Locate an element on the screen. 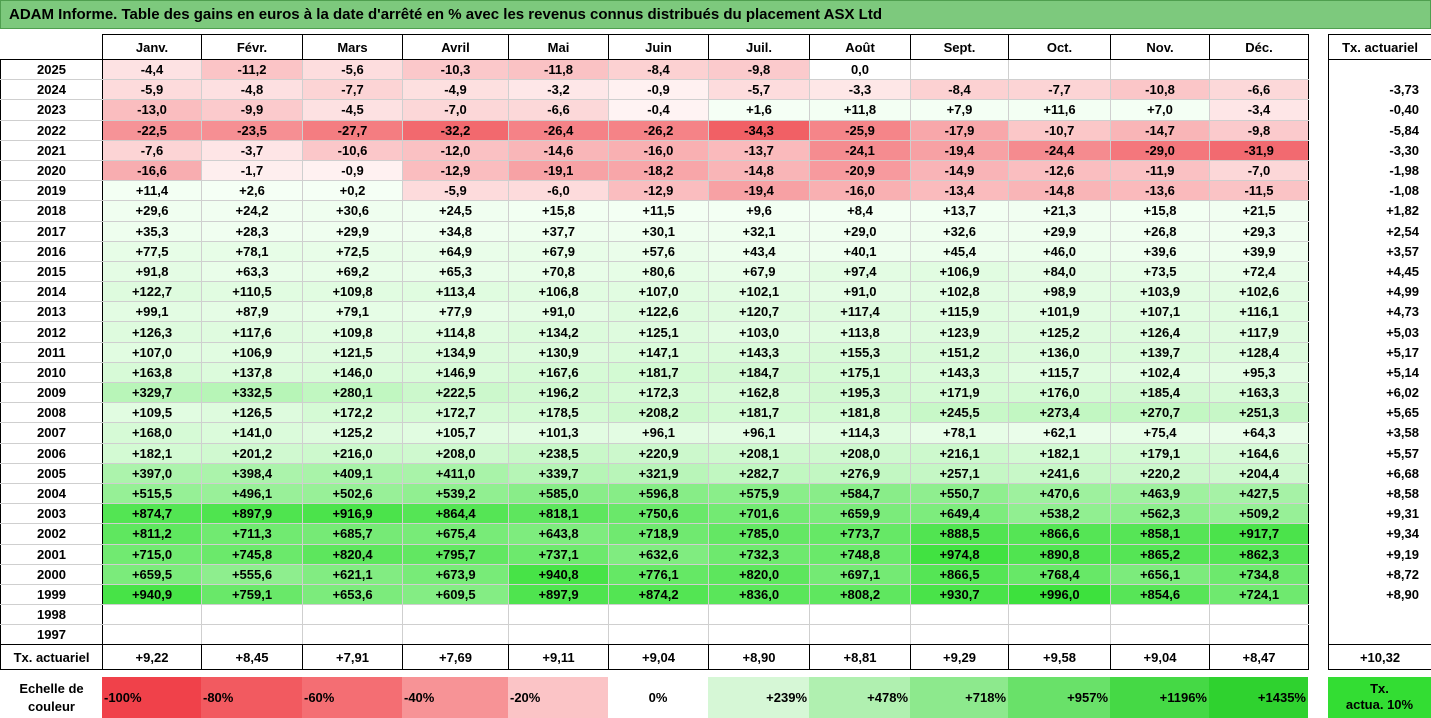 This screenshot has width=1431, height=718. rate-row: -3,73 is located at coordinates (1379, 89).